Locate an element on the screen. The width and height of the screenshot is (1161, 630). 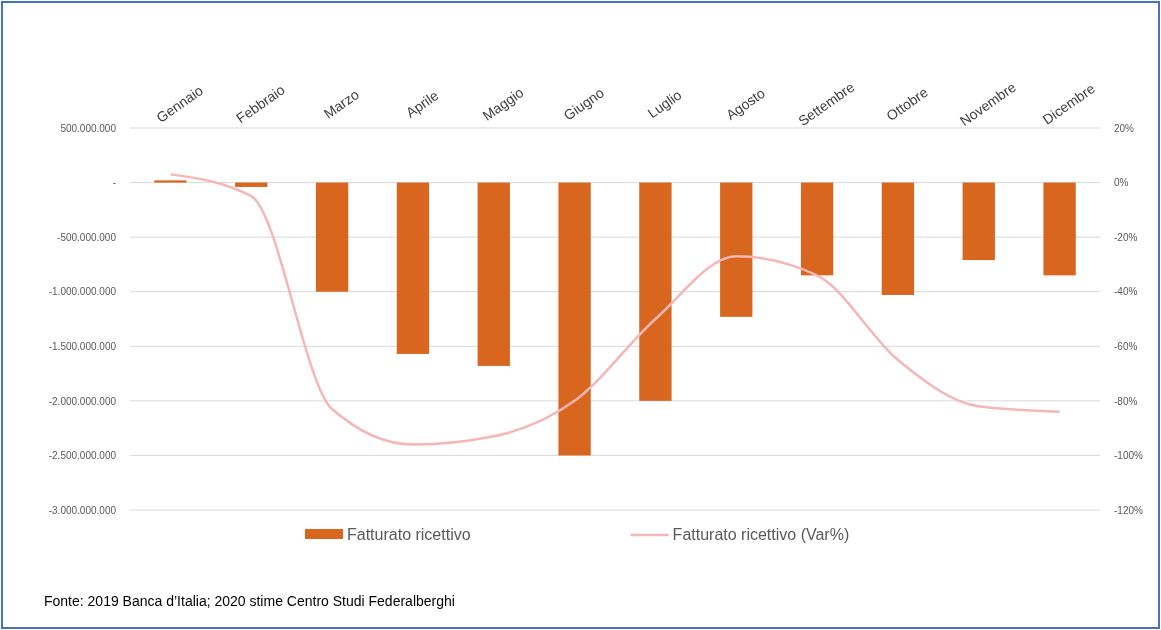
y-tick-label: 500.000.000 is located at coordinates (88, 128).